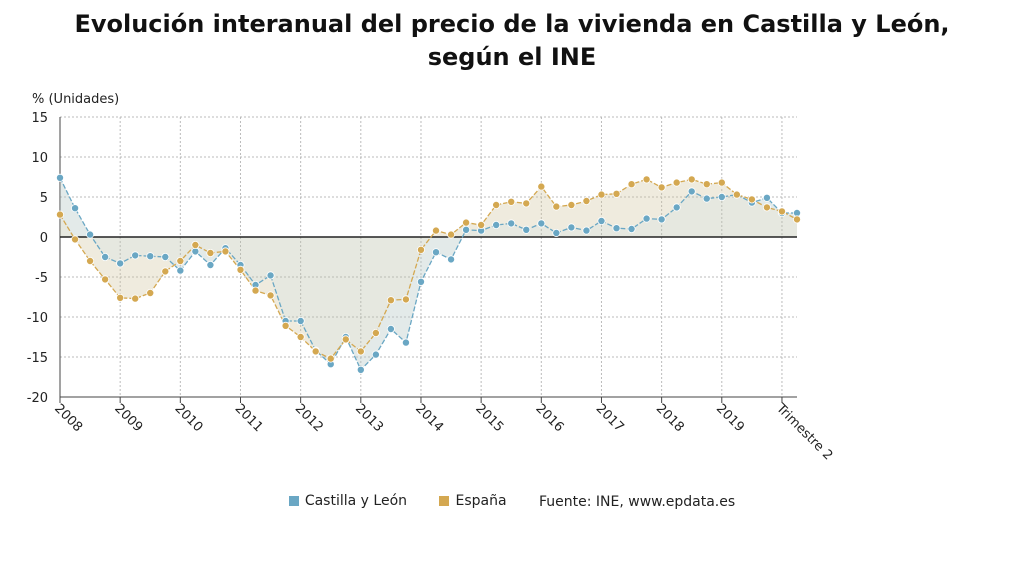 This screenshot has width=1024, height=576. Describe the element at coordinates (41, 278) in the screenshot. I see `y-tick-label: -5` at that location.